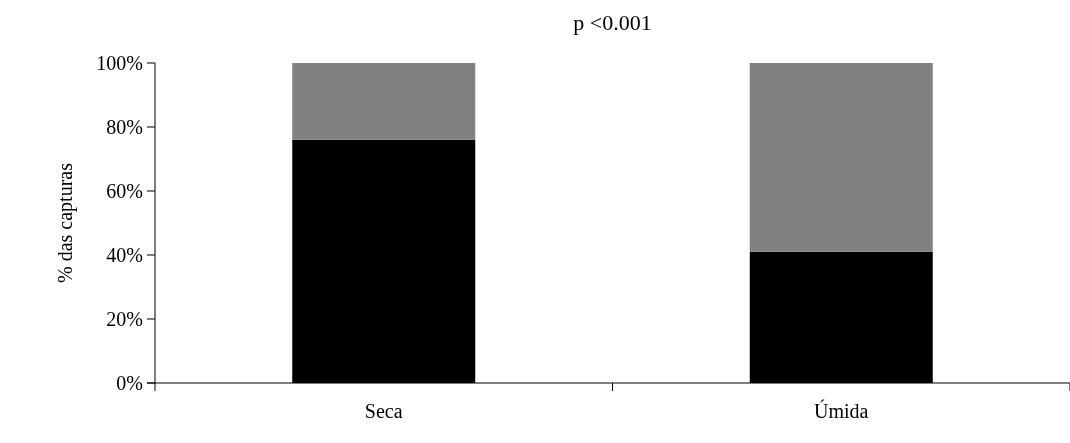 Image resolution: width=1070 pixels, height=443 pixels. What do you see at coordinates (124, 191) in the screenshot?
I see `y-tick-label: 60%` at bounding box center [124, 191].